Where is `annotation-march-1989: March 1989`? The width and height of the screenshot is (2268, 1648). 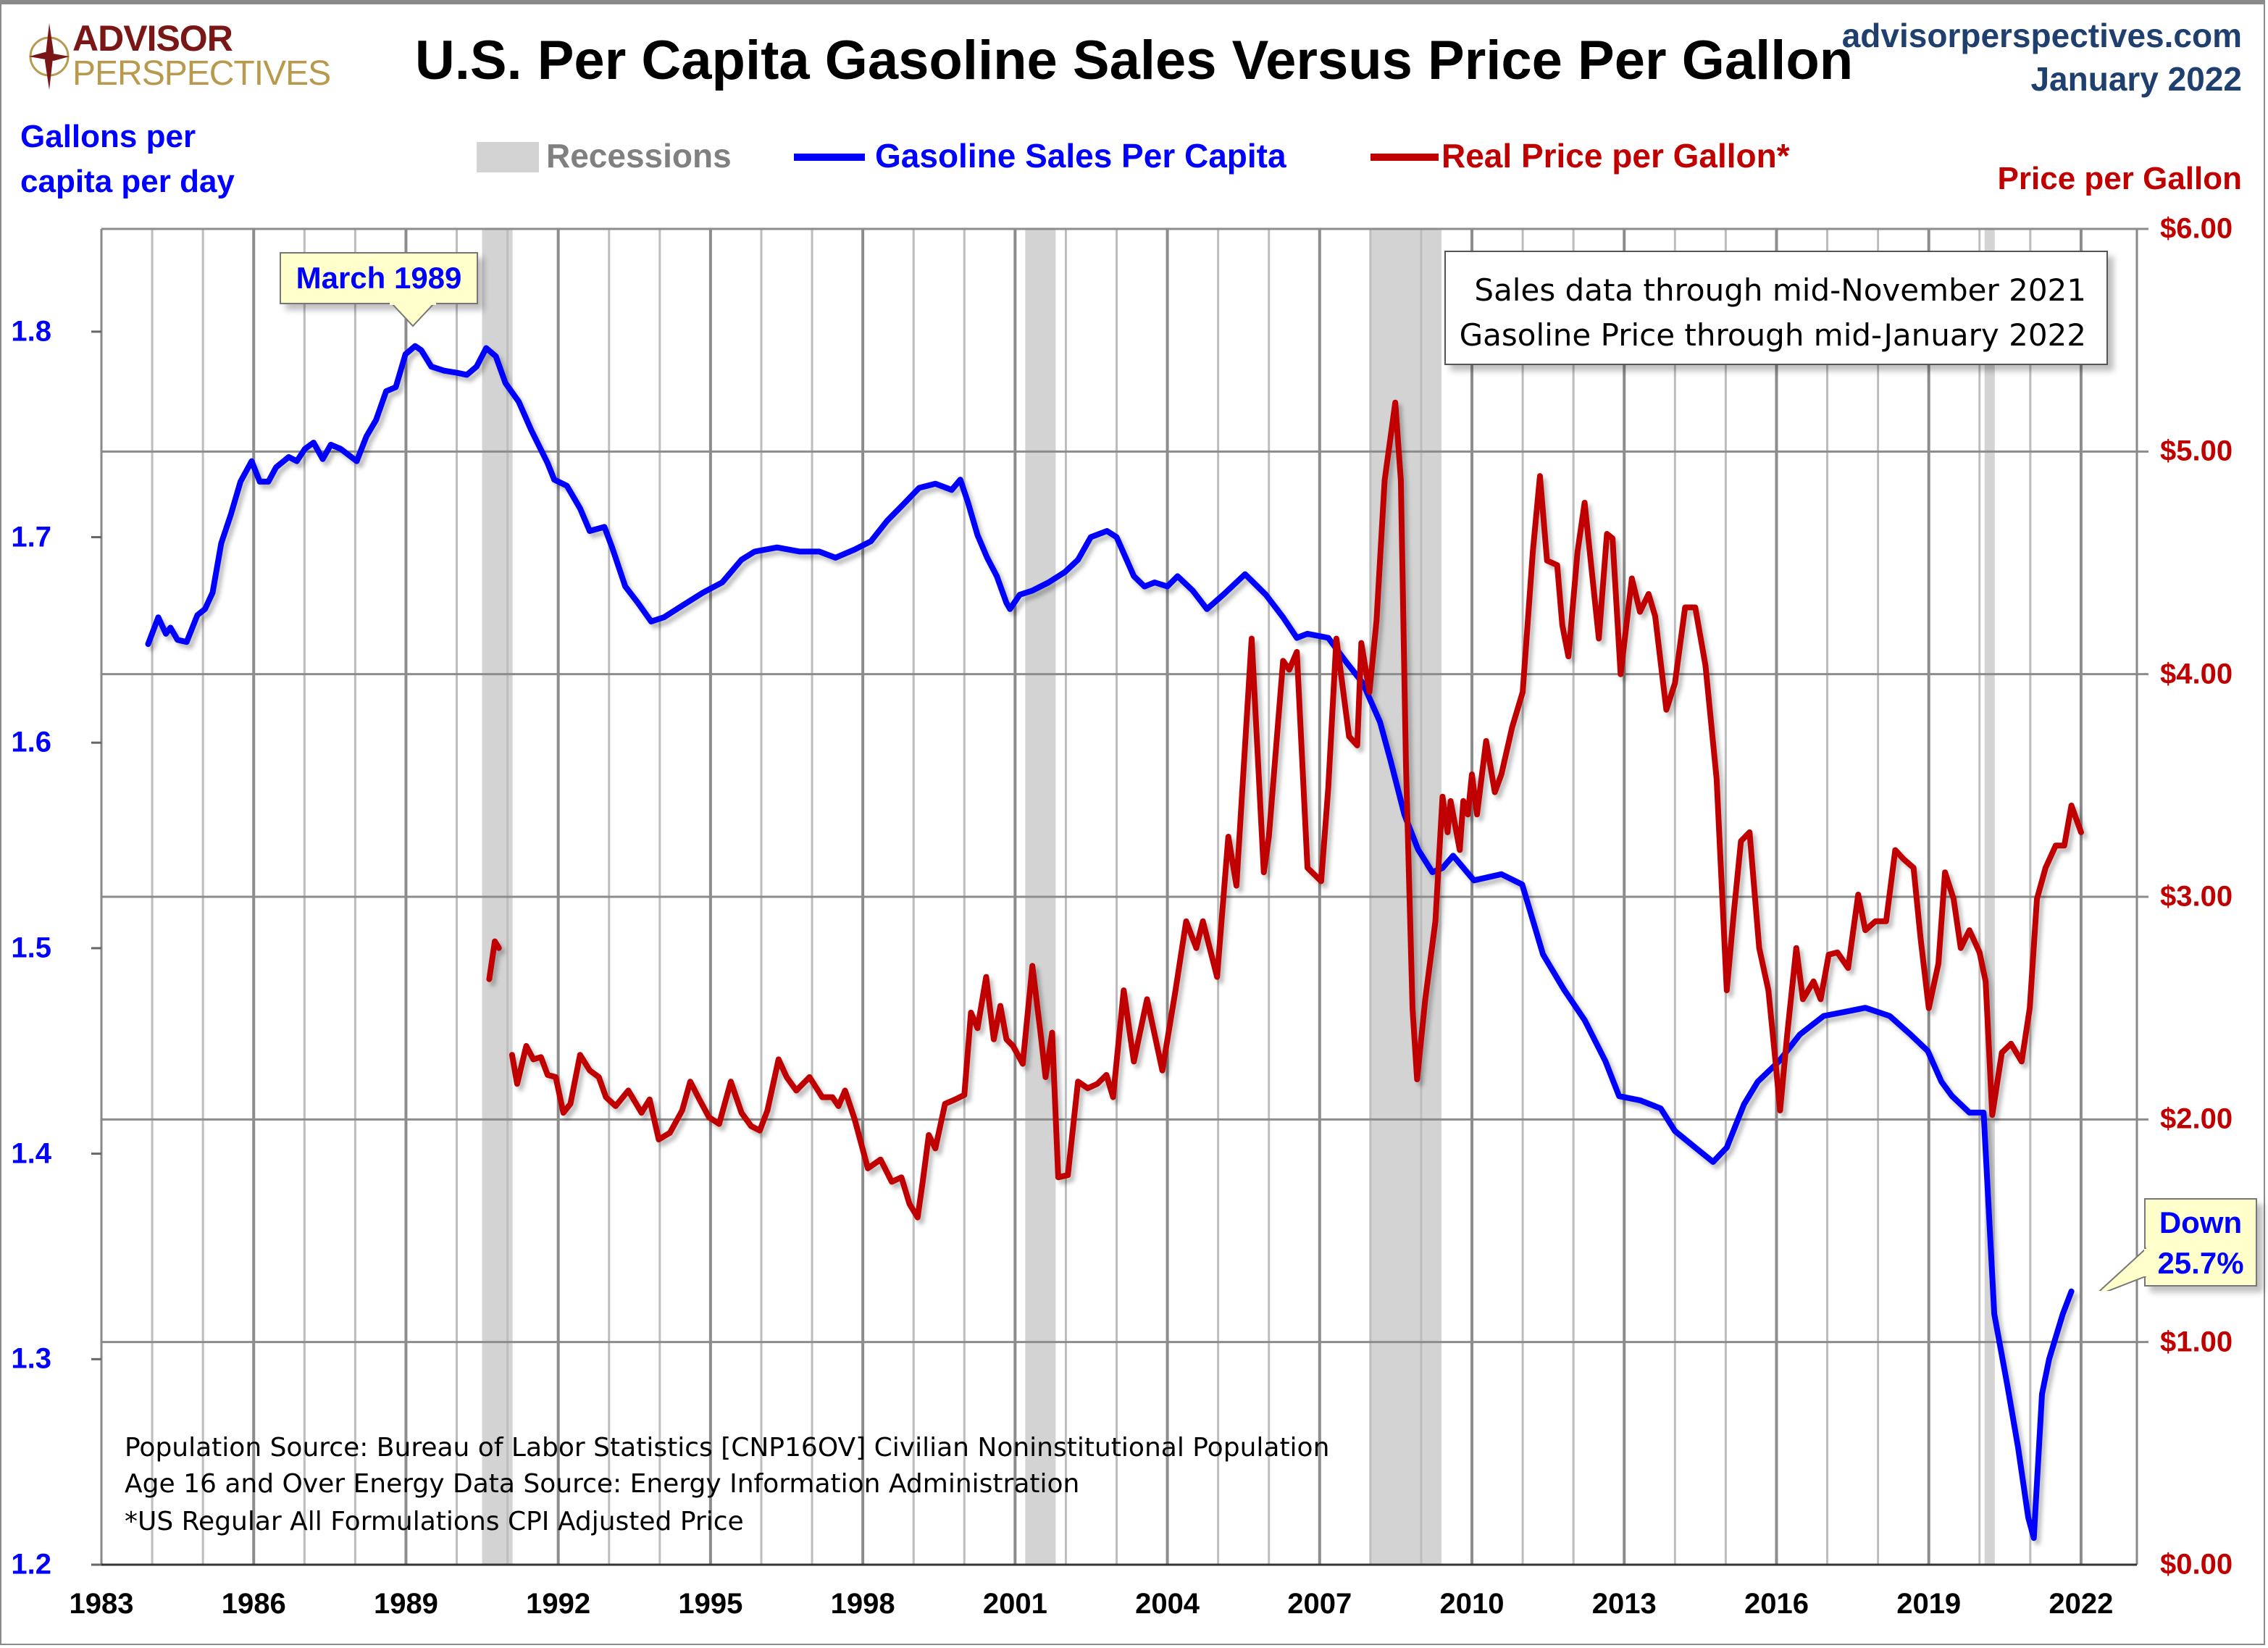 annotation-march-1989: March 1989 is located at coordinates (379, 278).